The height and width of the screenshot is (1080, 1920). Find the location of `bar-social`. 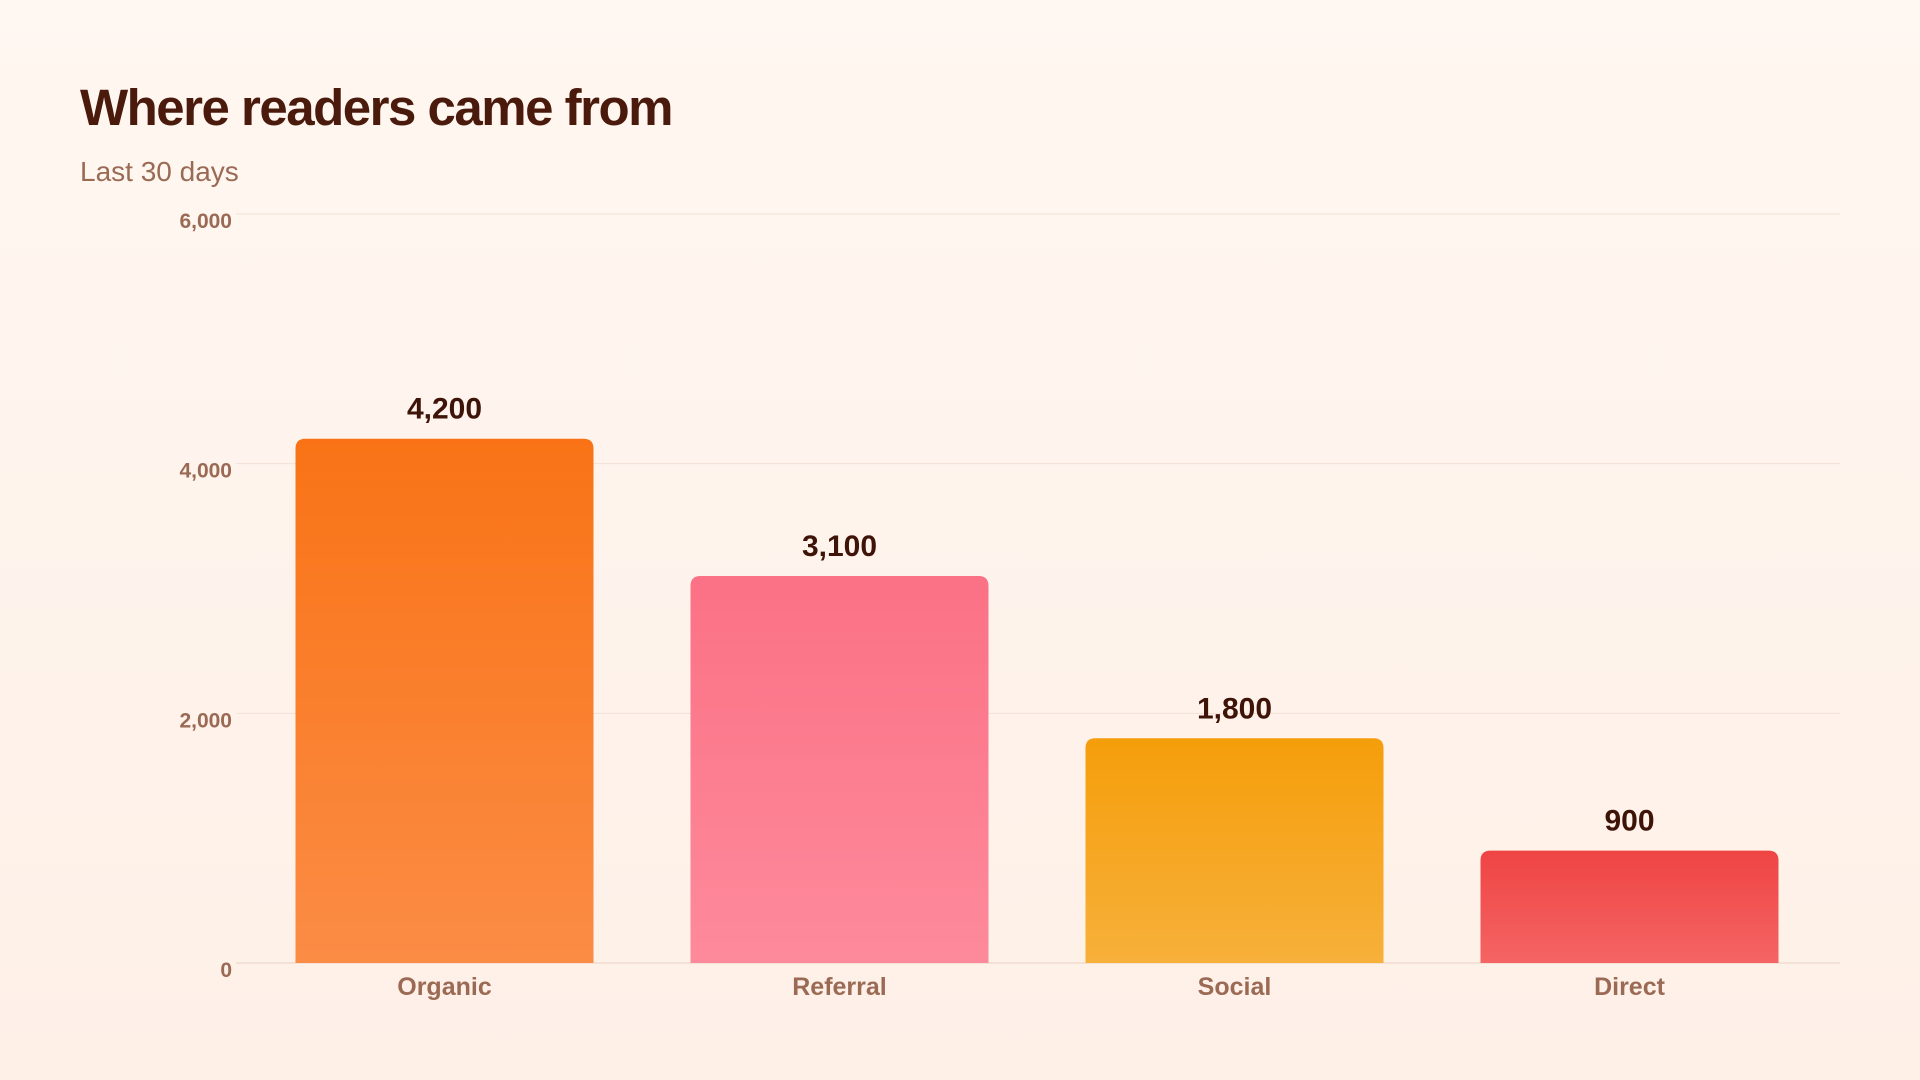

bar-social is located at coordinates (1234, 850).